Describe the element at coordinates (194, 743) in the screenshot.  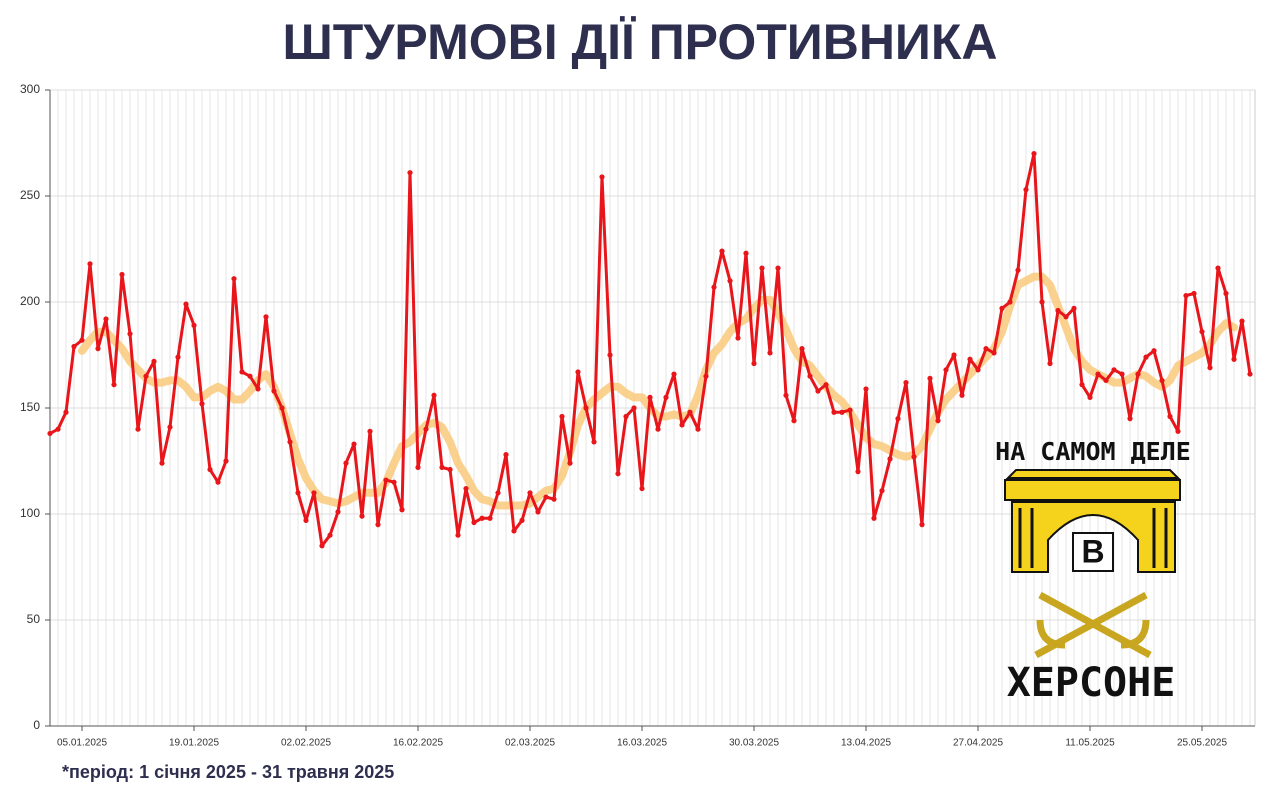
I see `x-tick-label: 19.01.2025` at that location.